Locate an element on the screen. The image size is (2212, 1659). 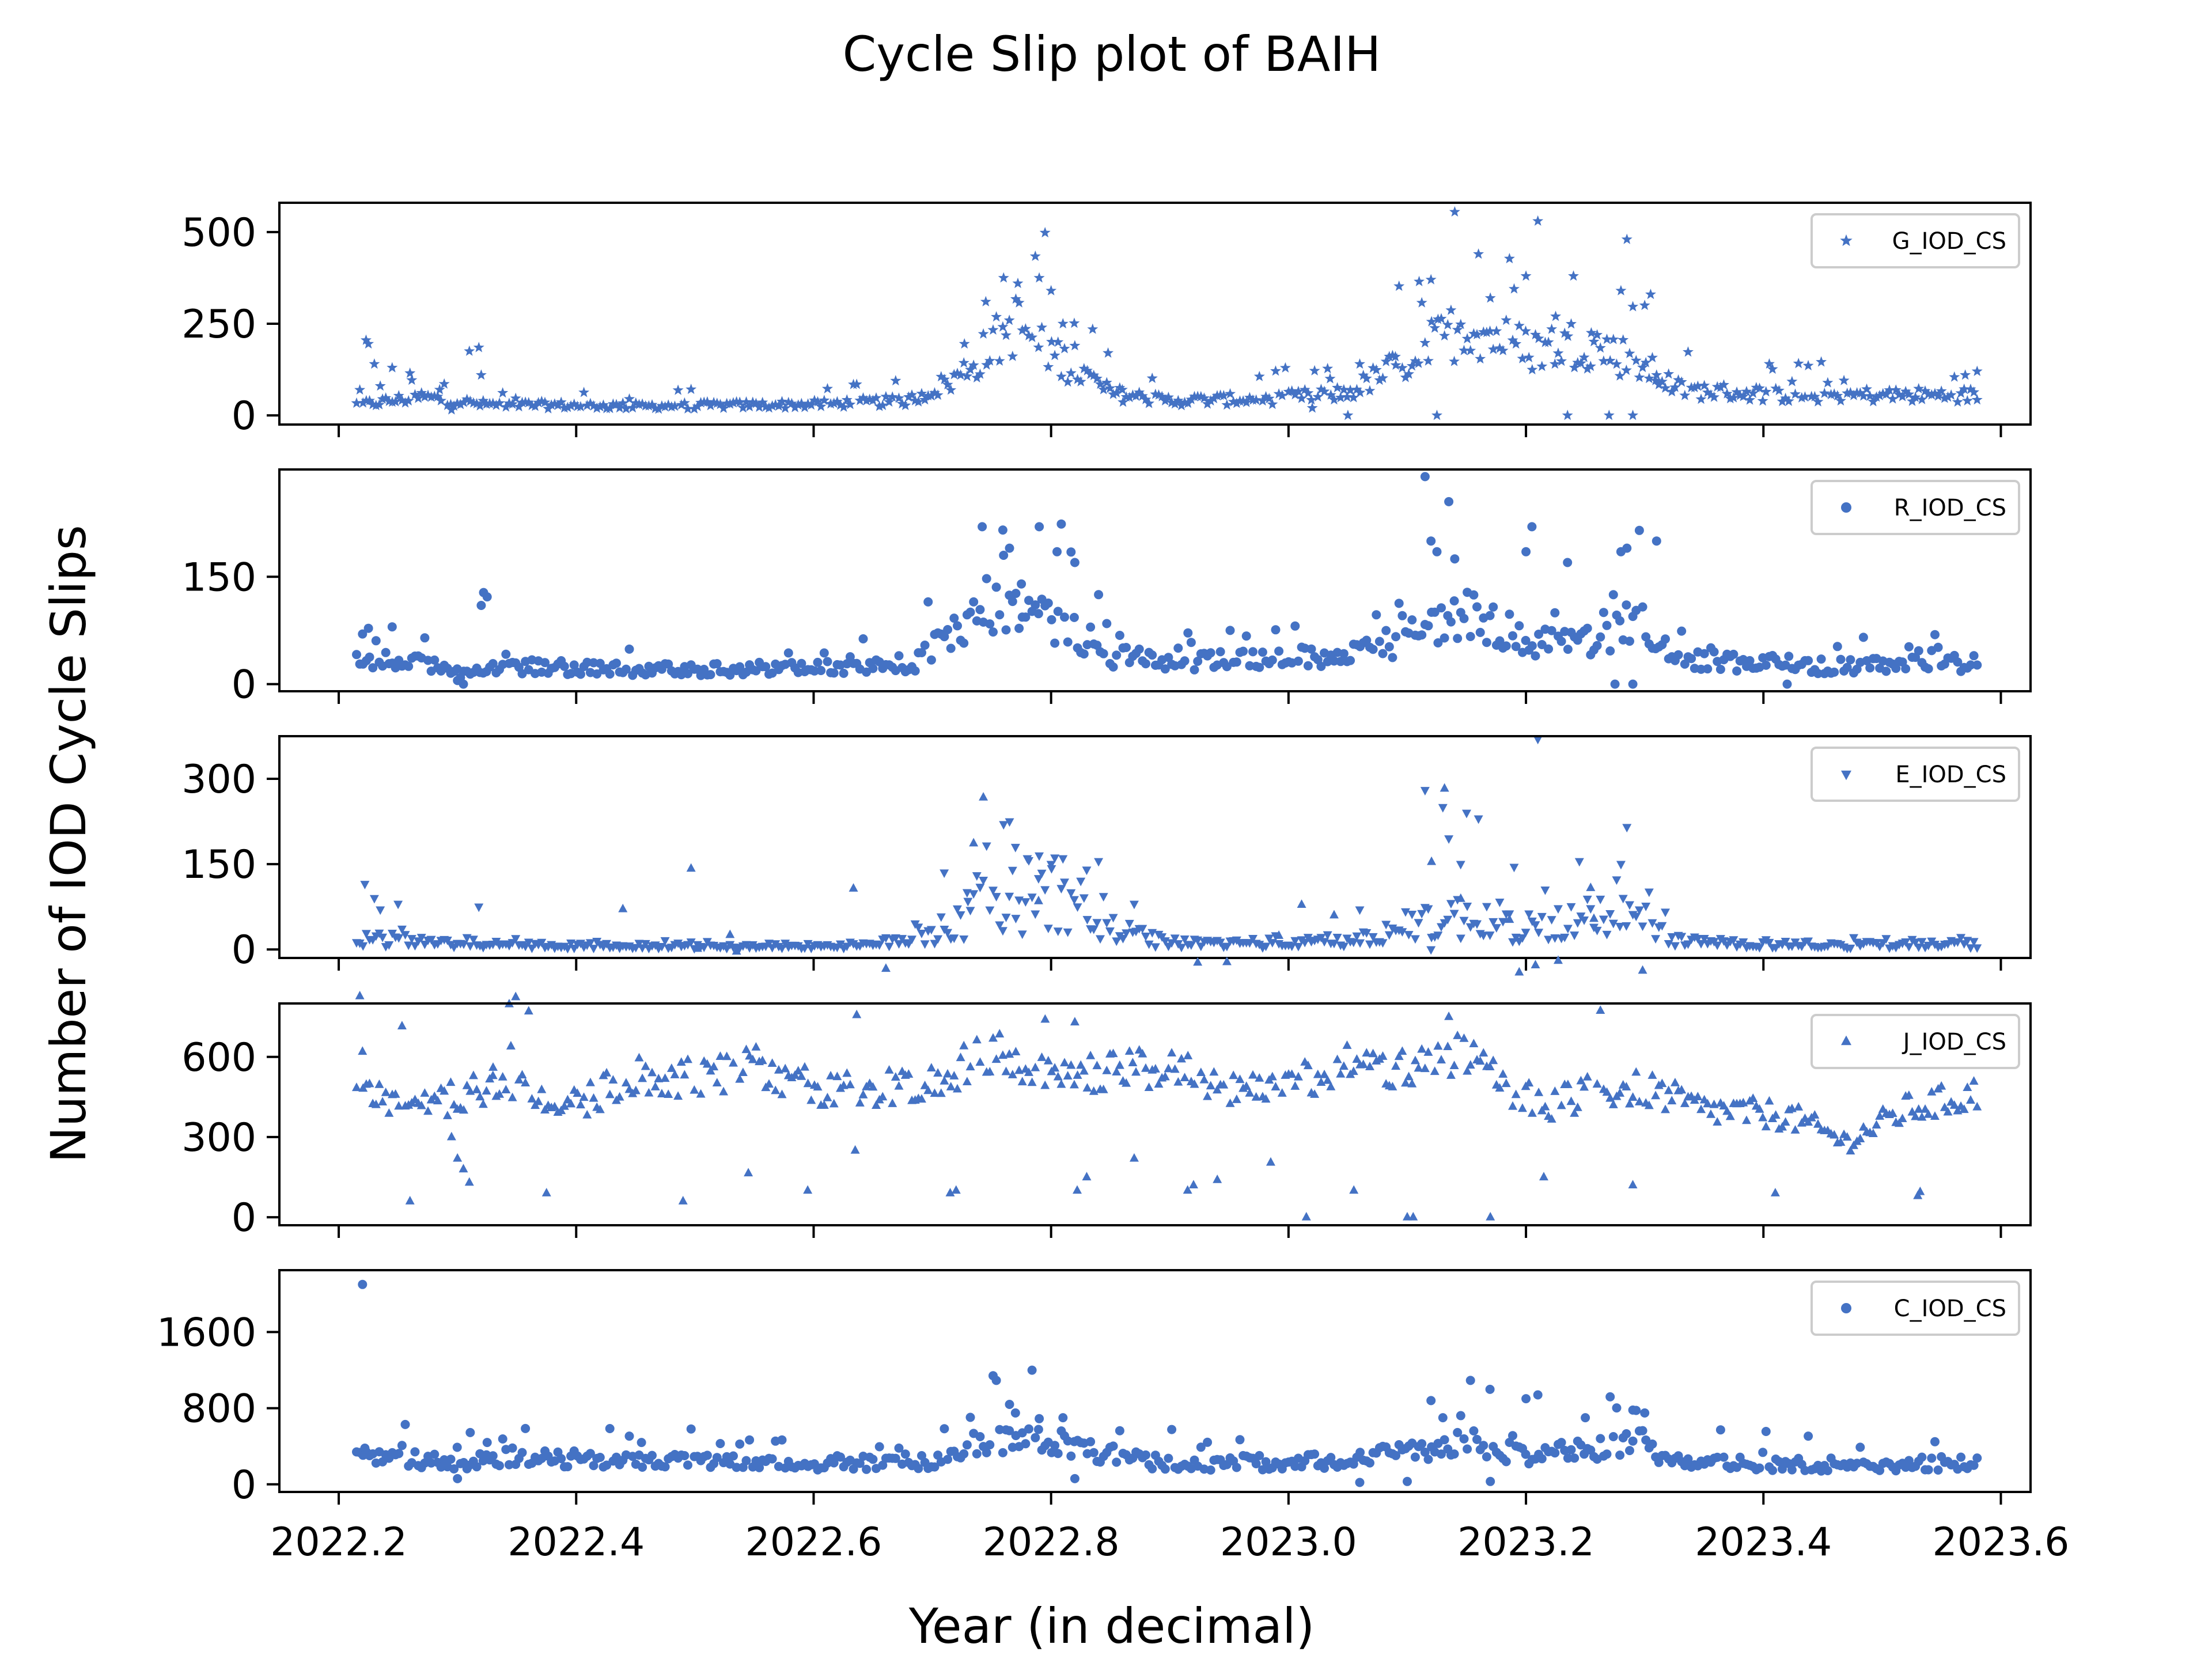
x-tick-label: 2023.4 is located at coordinates (1763, 1542).